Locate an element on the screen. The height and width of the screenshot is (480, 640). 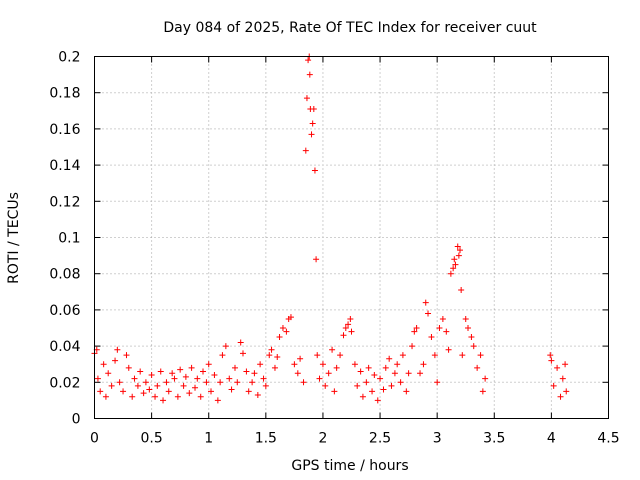
y-tick-label: 0.08 is located at coordinates (64, 275).